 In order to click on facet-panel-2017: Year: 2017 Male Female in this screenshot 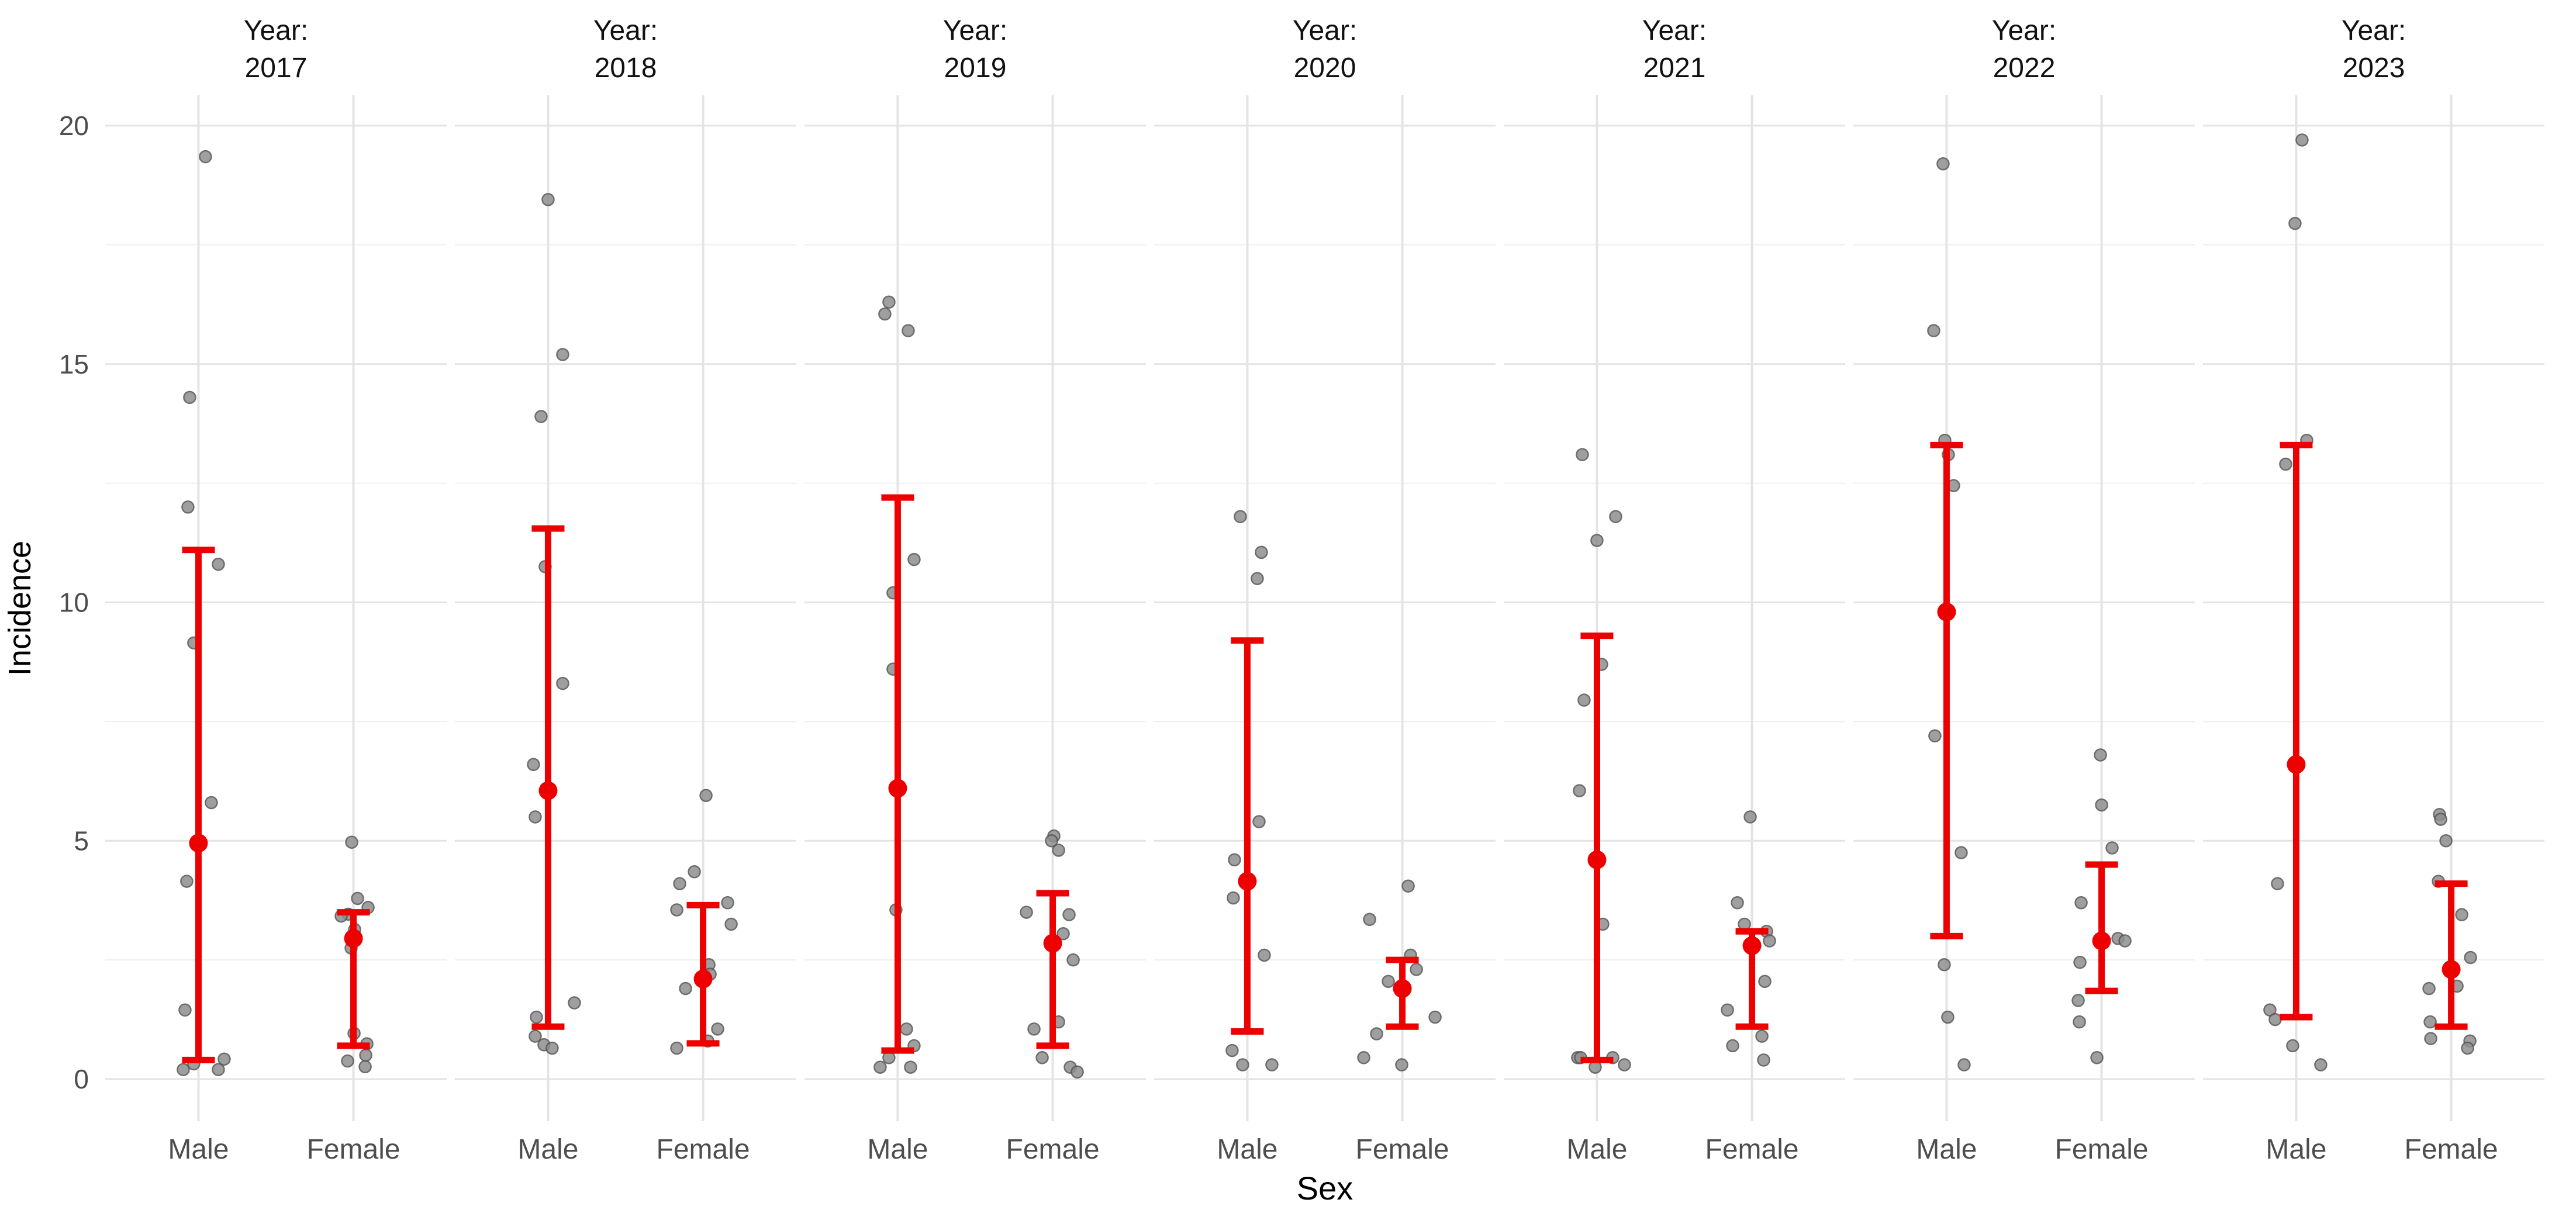, I will do `click(276, 590)`.